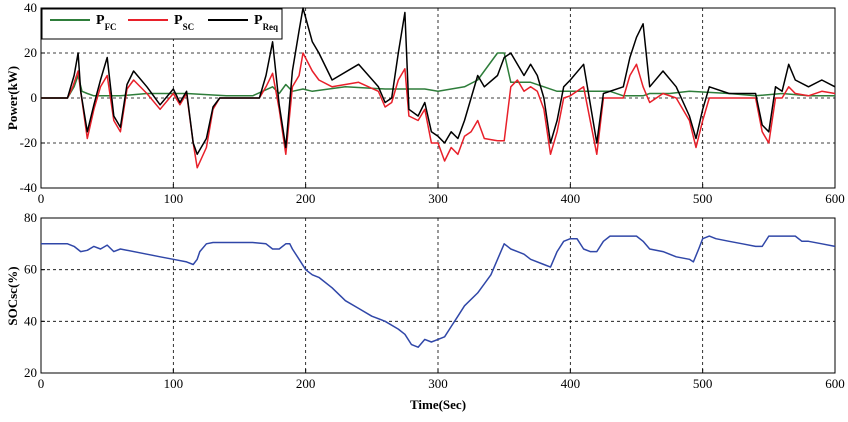  What do you see at coordinates (571, 198) in the screenshot?
I see `power-x-tick-label-400: 400` at bounding box center [571, 198].